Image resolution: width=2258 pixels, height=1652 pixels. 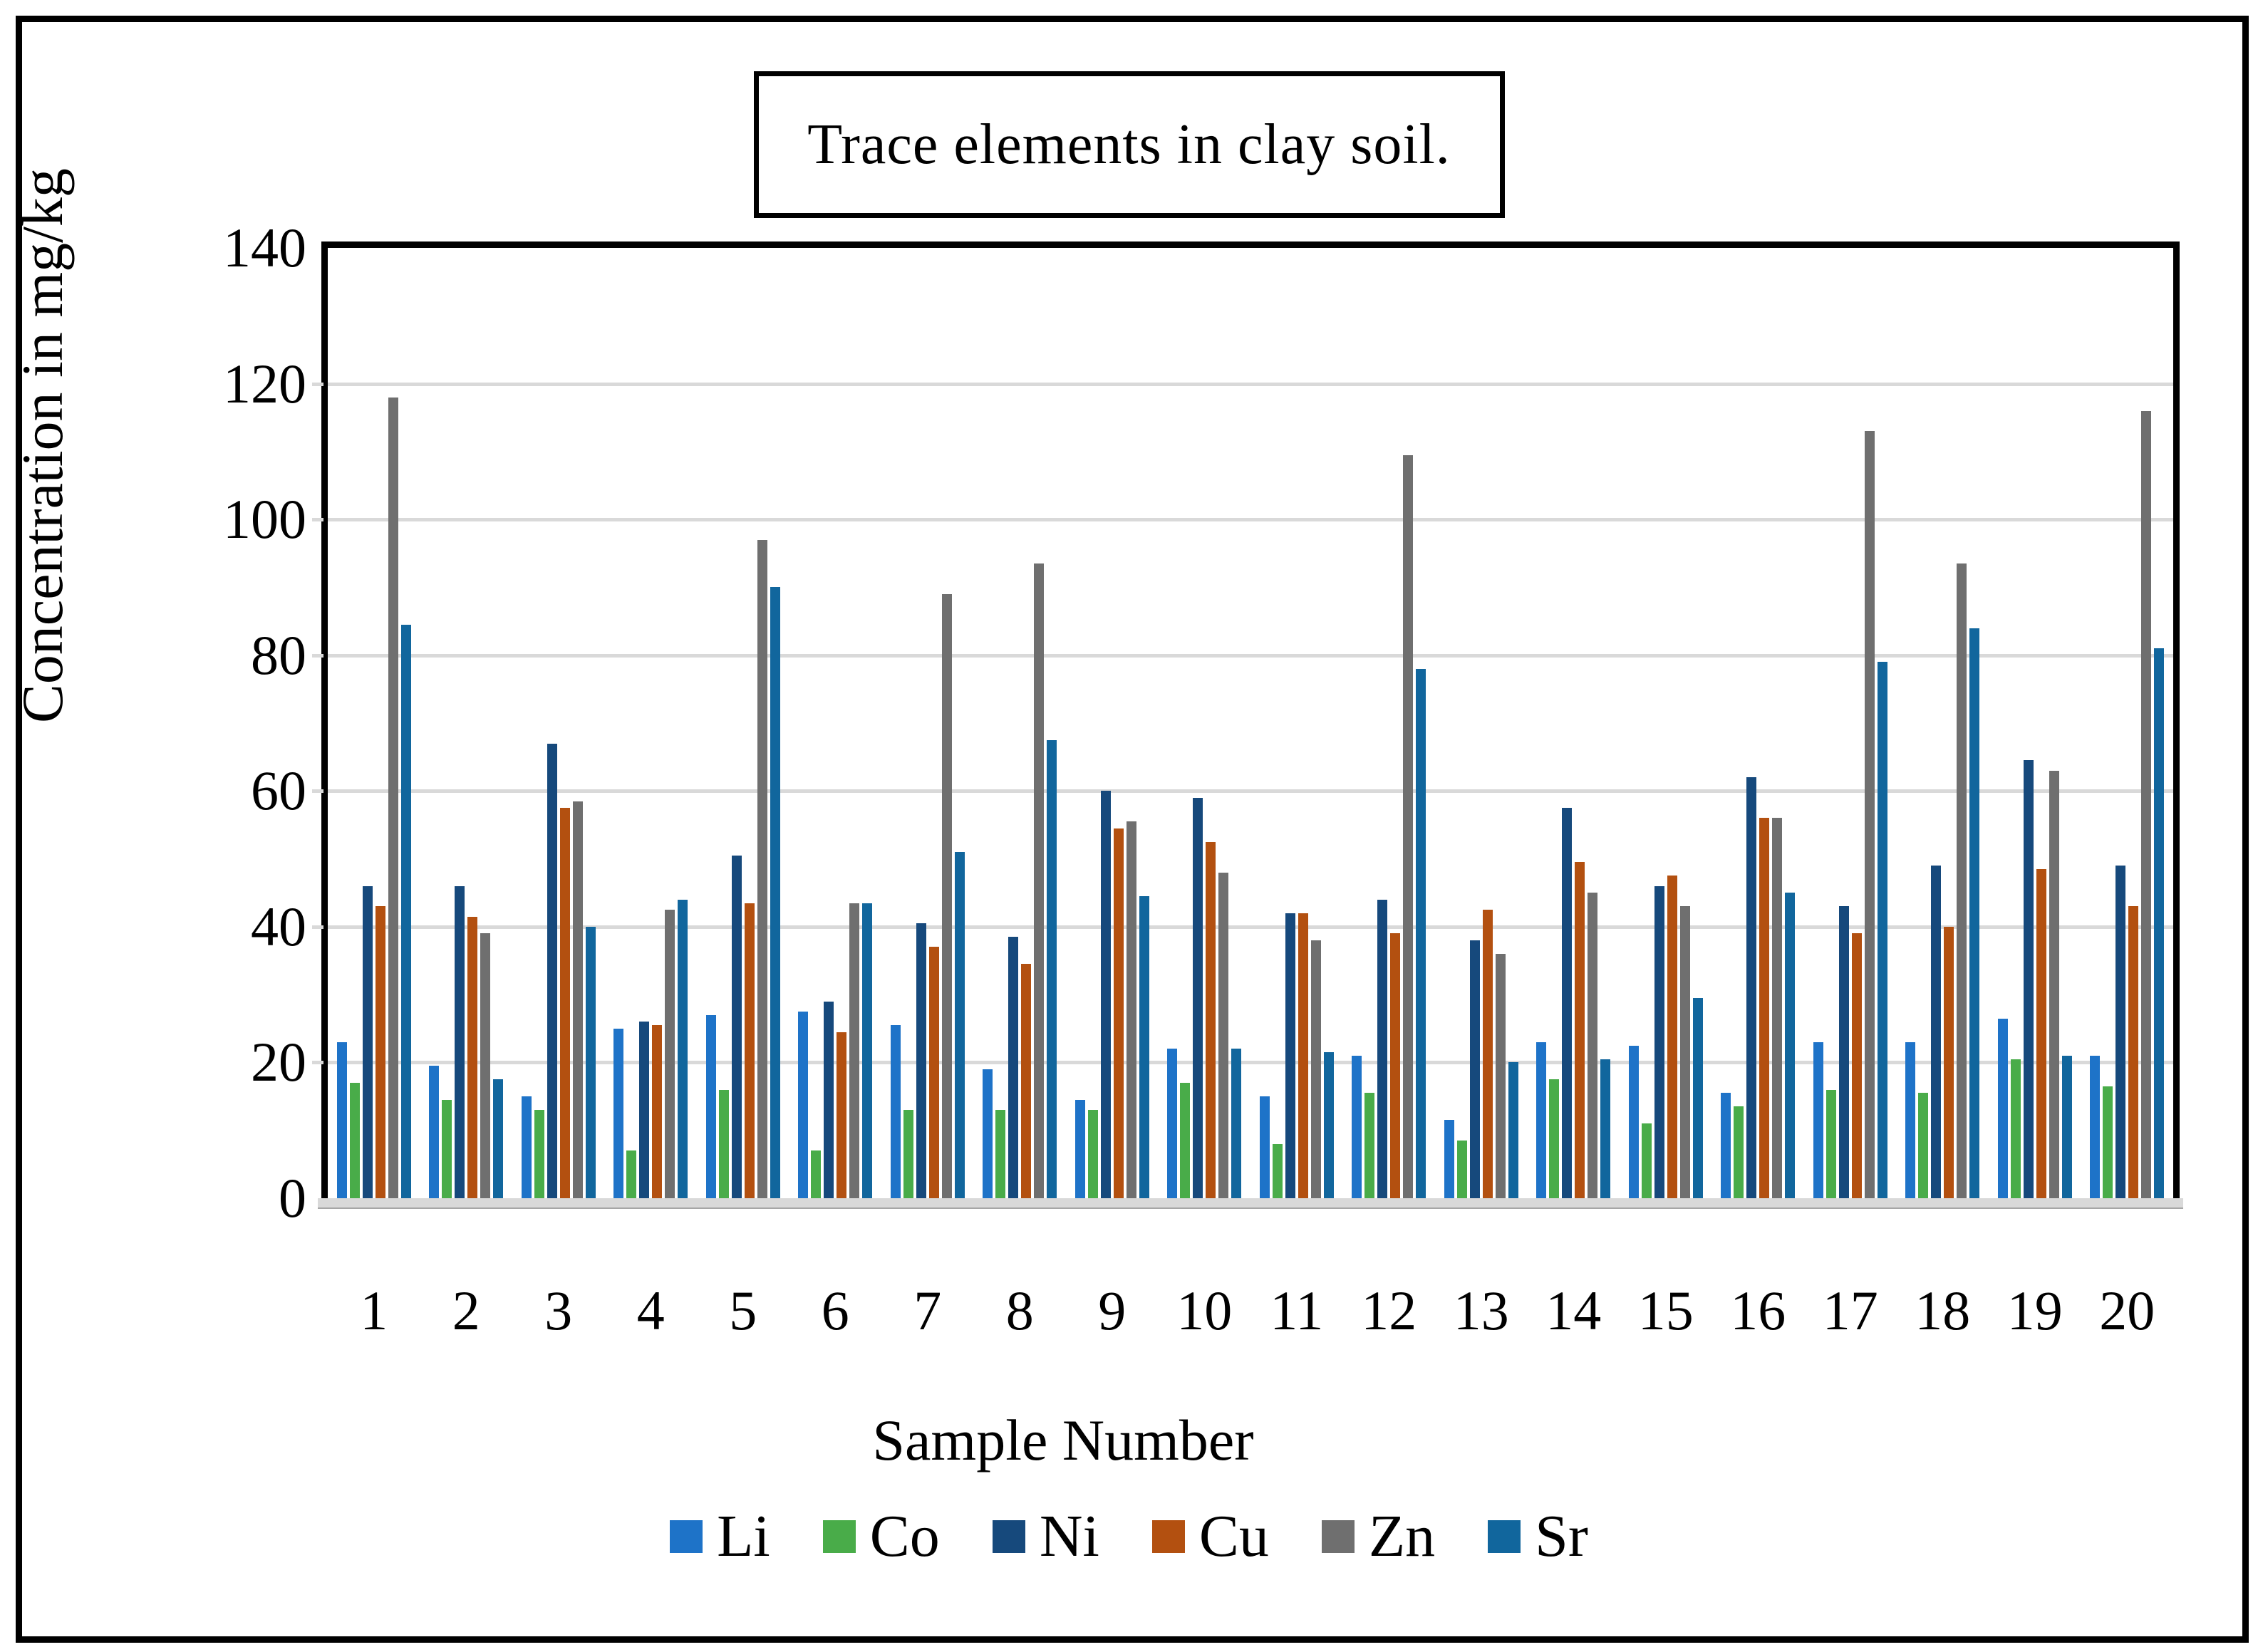 I want to click on x-tick-label: 4, so click(x=650, y=1310).